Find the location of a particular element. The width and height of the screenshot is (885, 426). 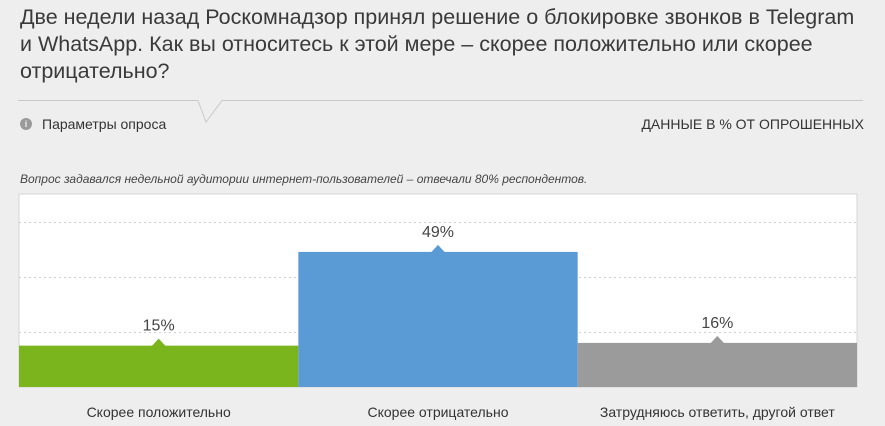

survey-params-toggle: i Параметры опроса is located at coordinates (93, 124).